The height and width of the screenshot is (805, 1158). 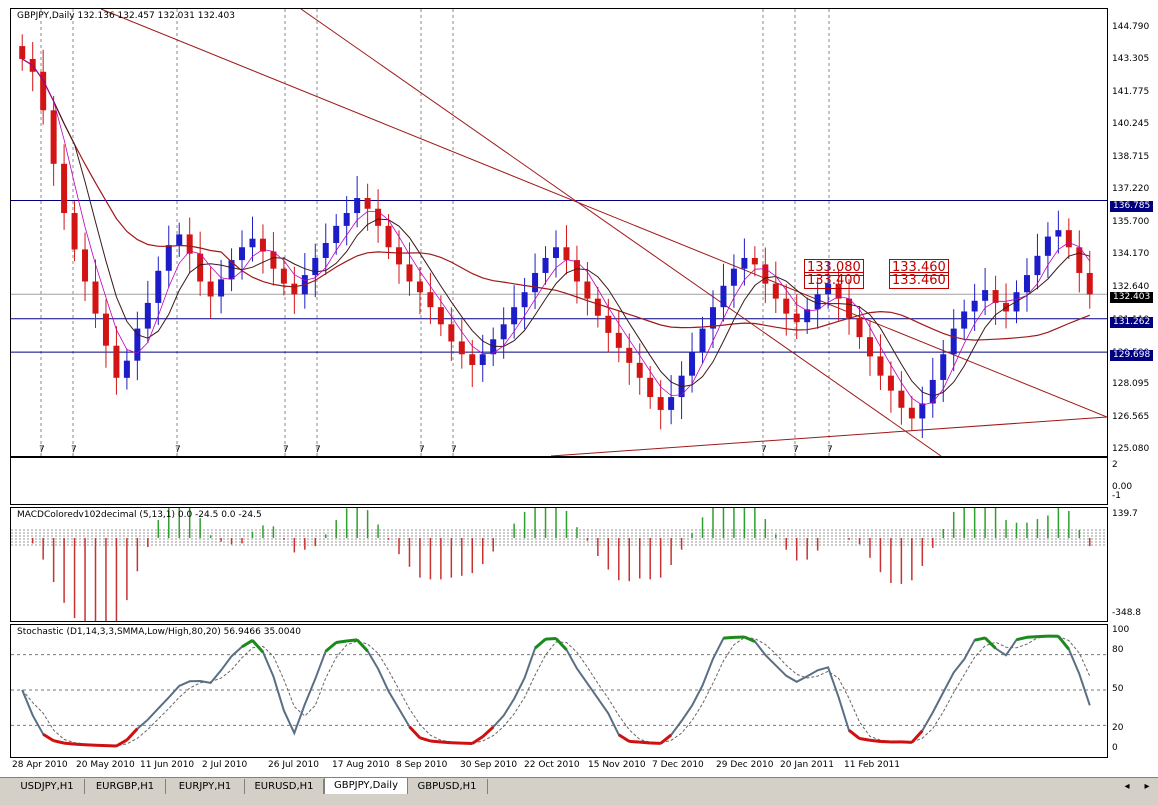 I want to click on price-axis-tick: 132.640, so click(x=1131, y=287).